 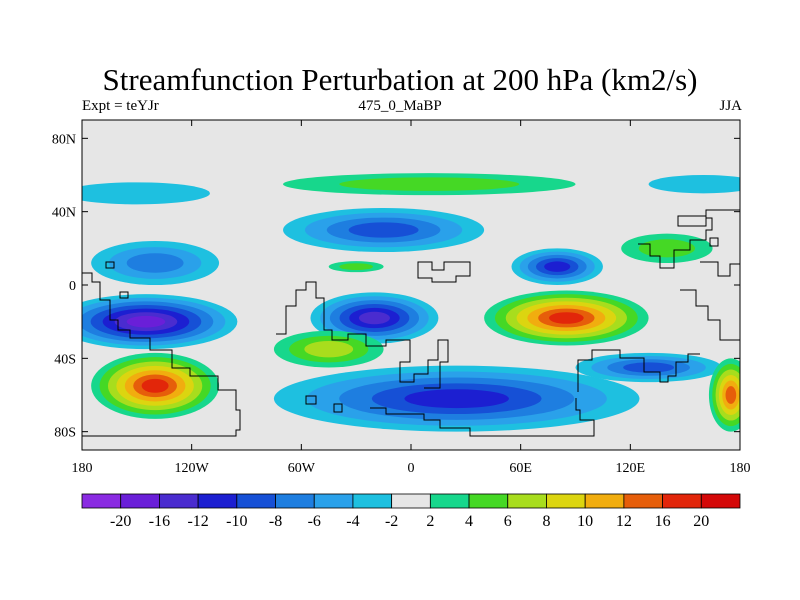 I want to click on neg-asia-north-level--10, so click(x=557, y=266).